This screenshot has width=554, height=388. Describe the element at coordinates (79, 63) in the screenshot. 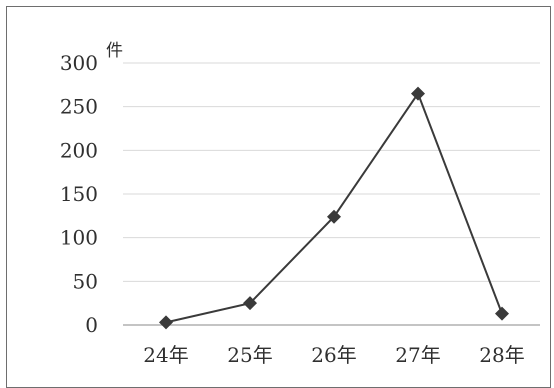

I see `y-tick-label: 300` at that location.